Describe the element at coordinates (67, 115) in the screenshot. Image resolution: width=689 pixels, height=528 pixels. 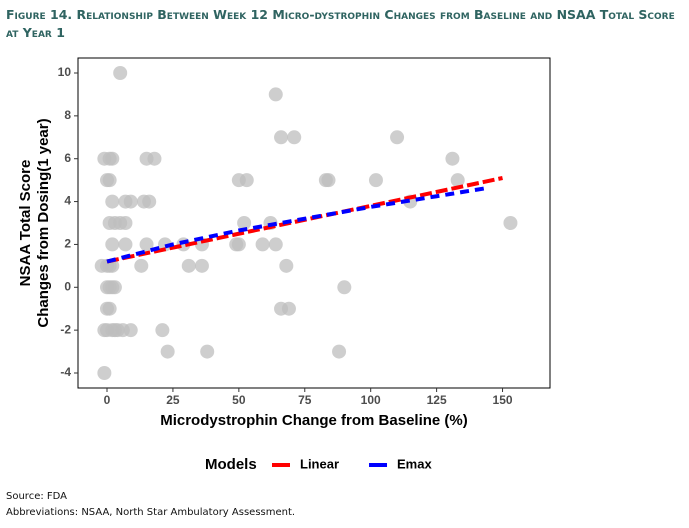
I see `y-tick-label: 8` at that location.